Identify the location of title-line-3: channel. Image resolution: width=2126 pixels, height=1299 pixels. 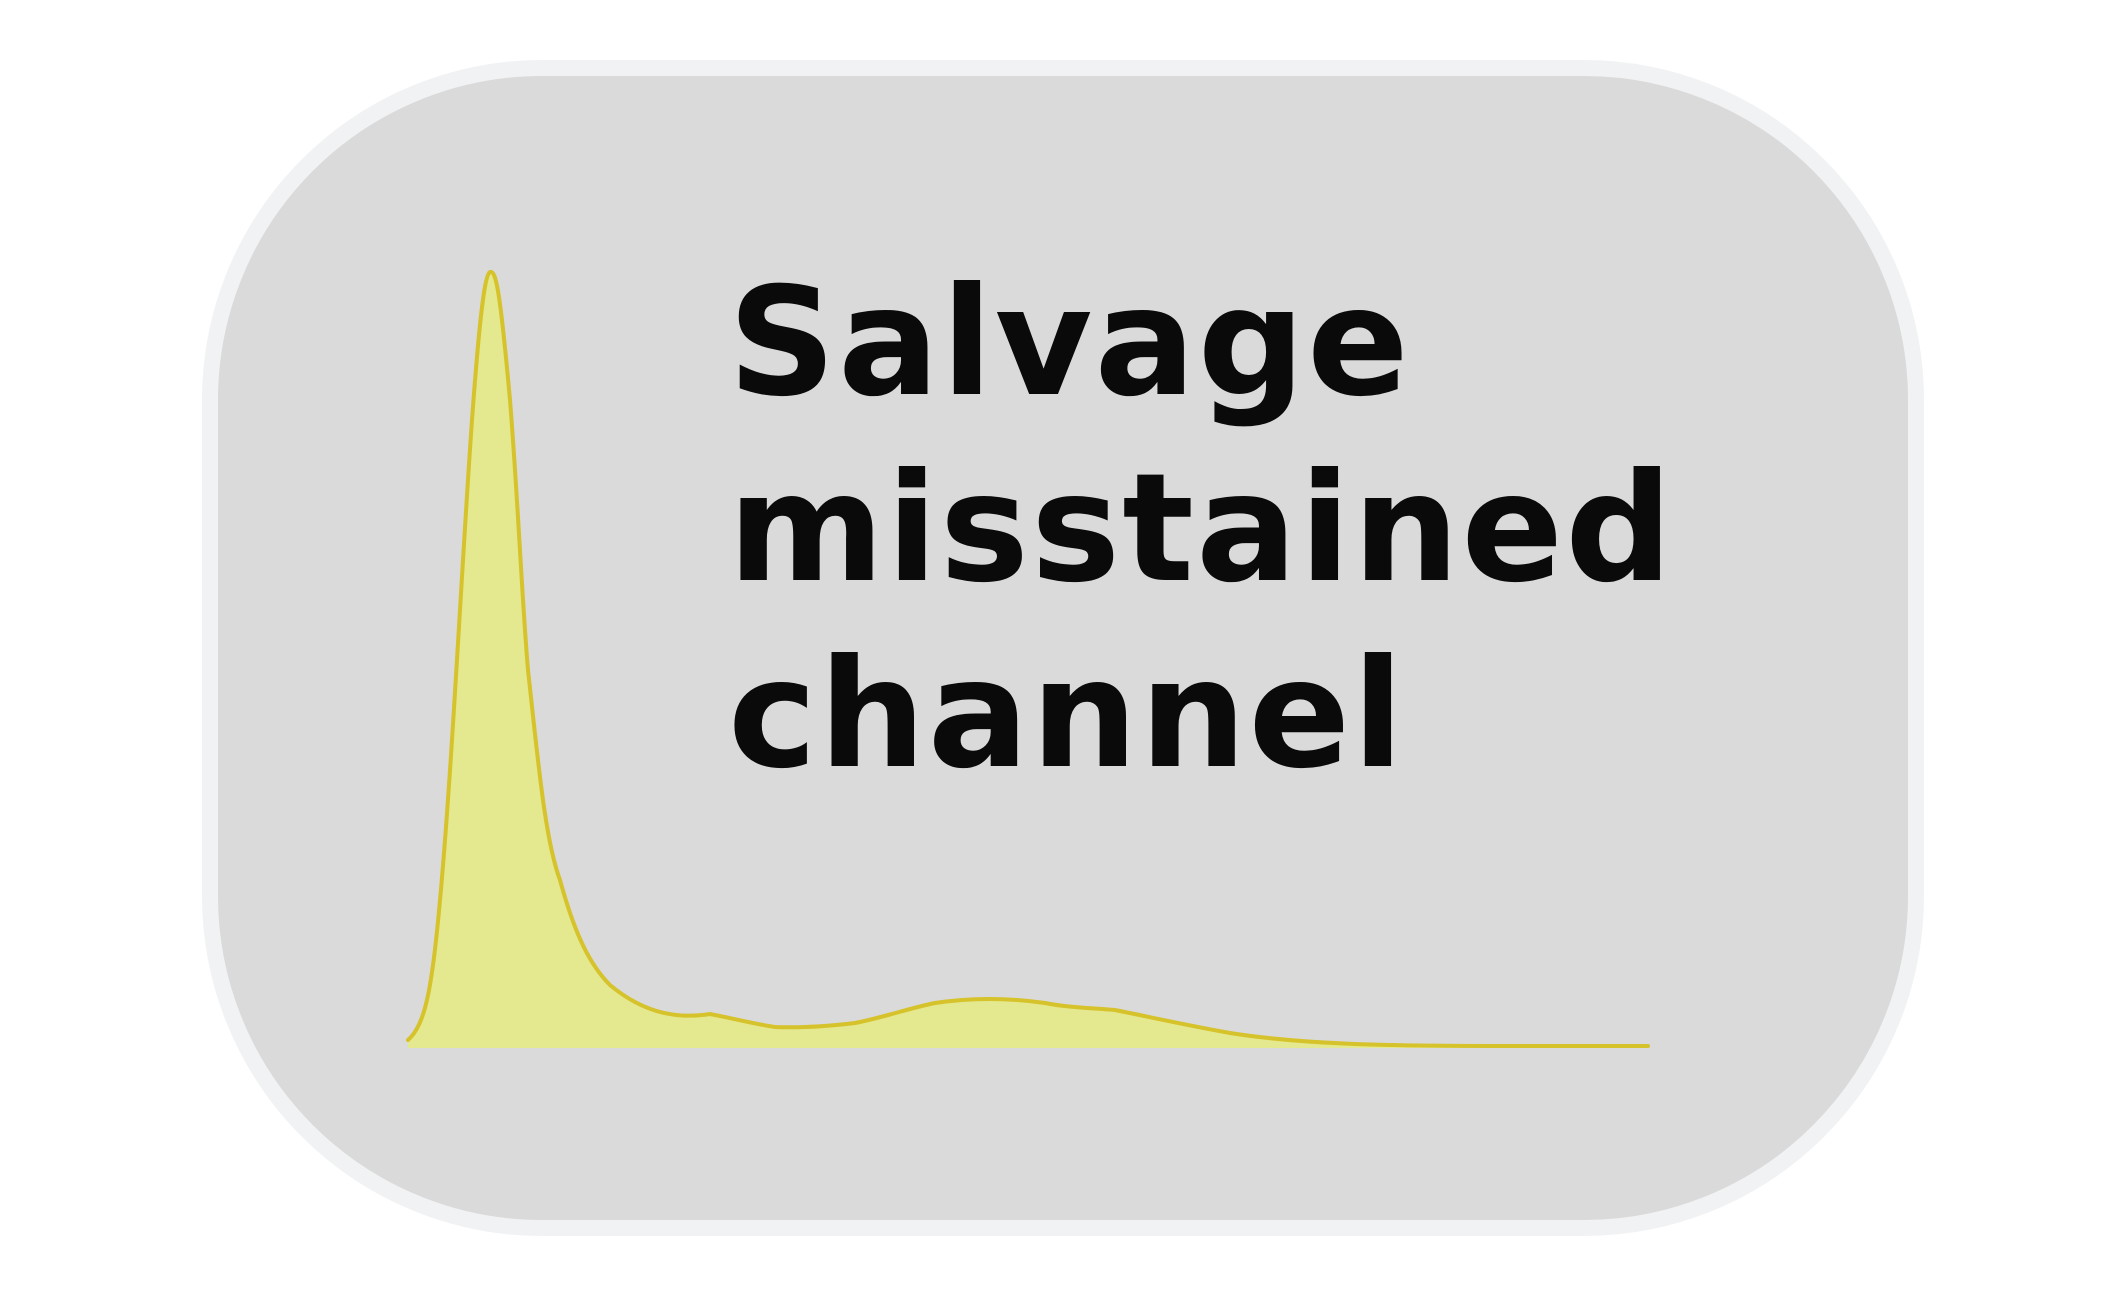
(1067, 715).